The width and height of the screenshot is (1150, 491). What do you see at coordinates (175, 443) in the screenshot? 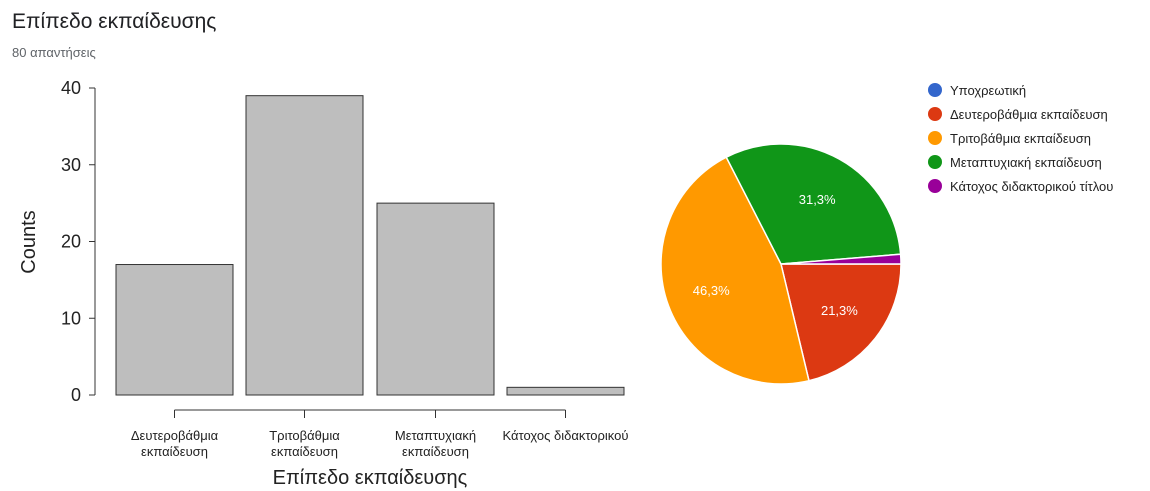
I see `x-tick-label: Δευτεροβάθμια εκπαίδευση` at bounding box center [175, 443].